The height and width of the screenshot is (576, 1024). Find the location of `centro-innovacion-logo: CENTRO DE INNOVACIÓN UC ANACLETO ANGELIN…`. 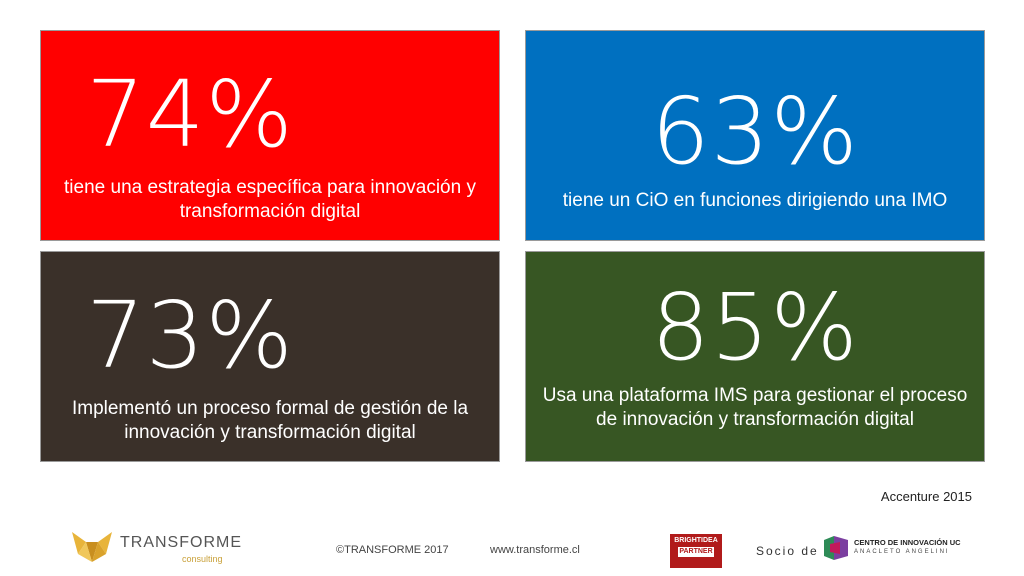

centro-innovacion-logo: CENTRO DE INNOVACIÓN UC ANACLETO ANGELIN… is located at coordinates (897, 549).